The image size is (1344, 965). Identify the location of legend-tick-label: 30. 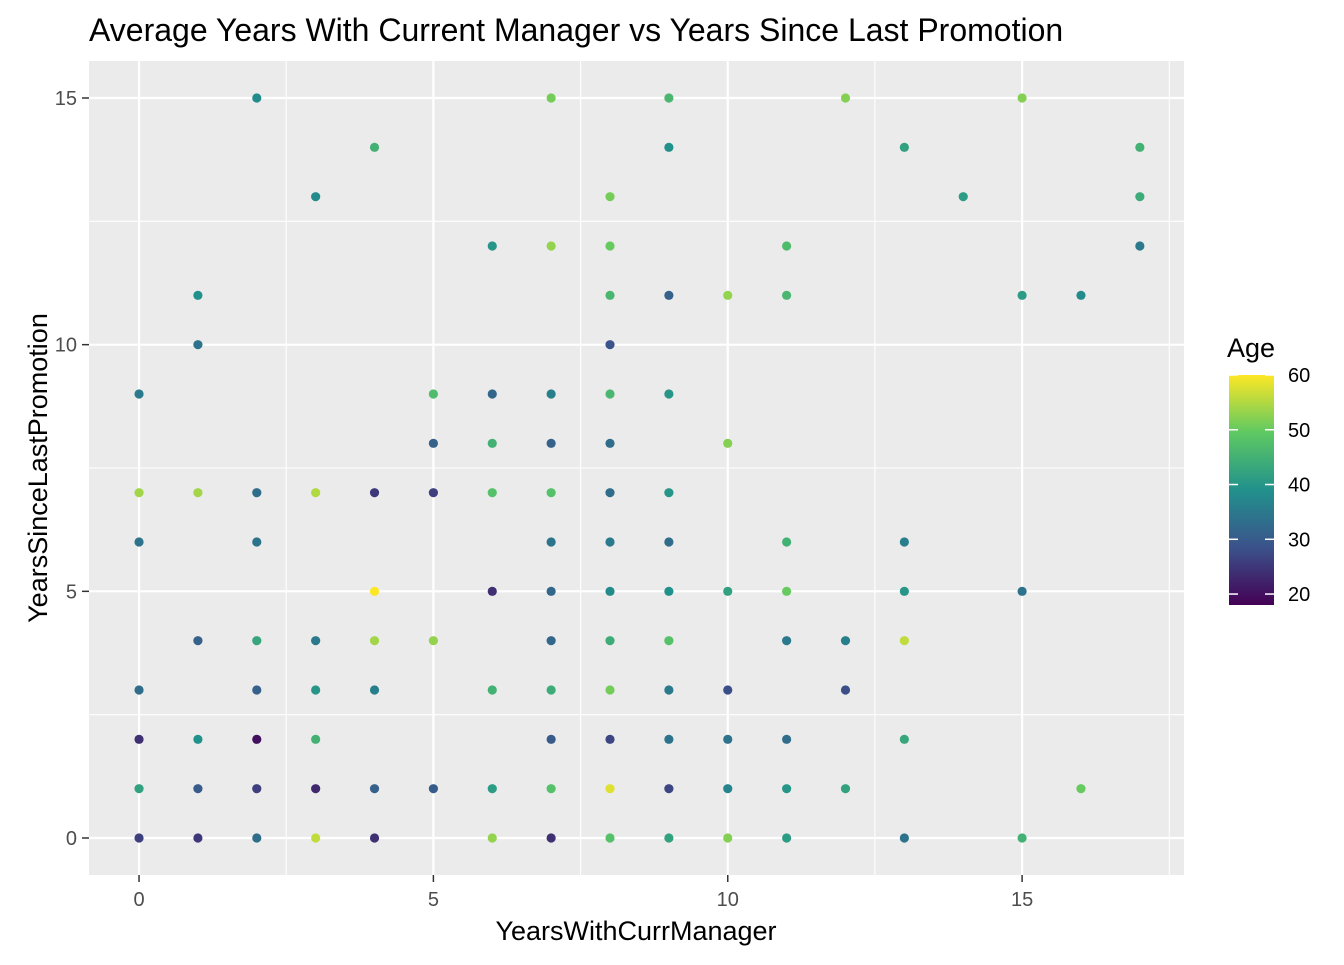
(1299, 540).